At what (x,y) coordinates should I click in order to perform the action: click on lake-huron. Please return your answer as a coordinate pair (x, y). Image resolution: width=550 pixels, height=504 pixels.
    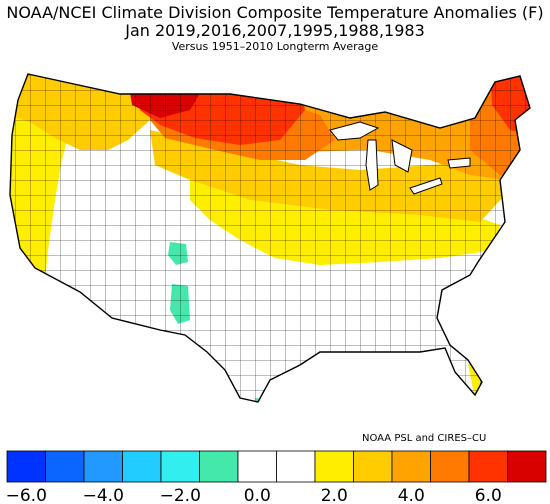
    Looking at the image, I should click on (402, 156).